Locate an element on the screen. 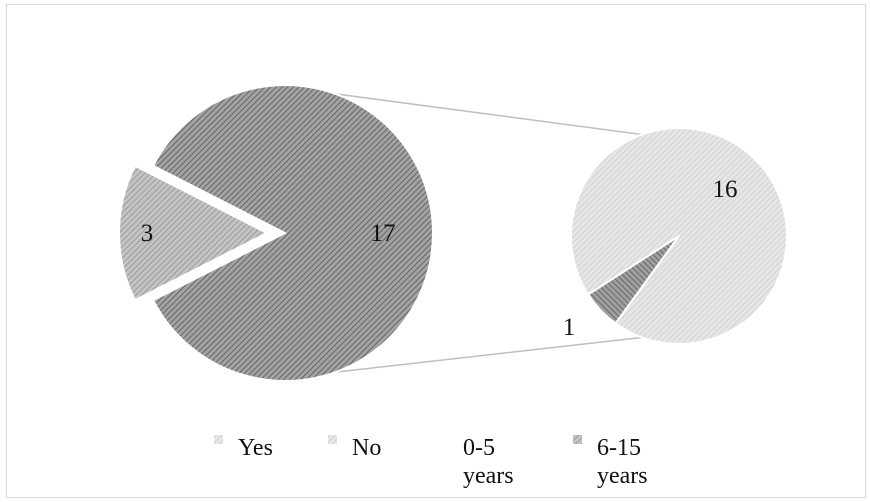 This screenshot has height=502, width=870. legend-item-2: No is located at coordinates (354, 448).